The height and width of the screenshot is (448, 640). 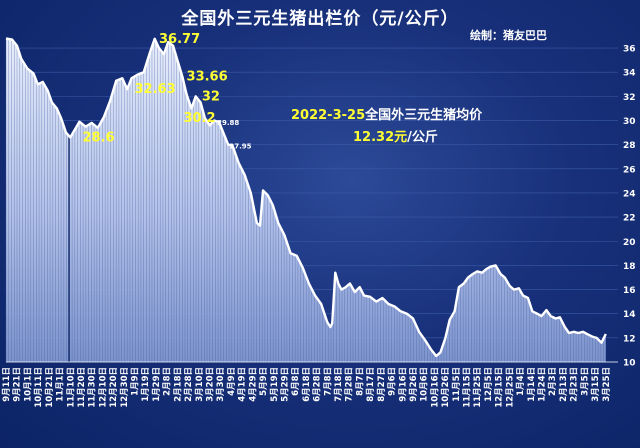 What do you see at coordinates (39, 387) in the screenshot?
I see `x-tick-label: 10月11日` at bounding box center [39, 387].